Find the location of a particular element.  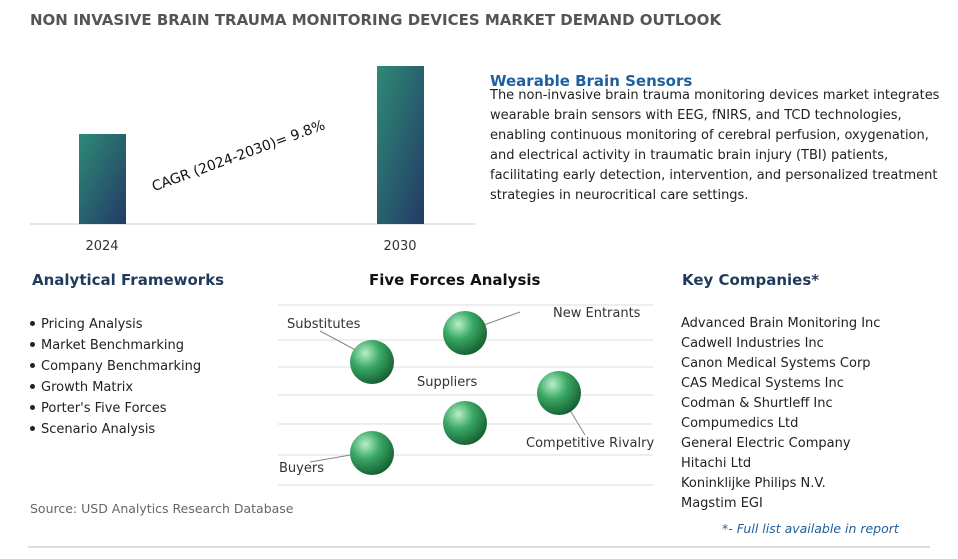

highlight-title: Wearable Brain Sensors is located at coordinates (591, 81).